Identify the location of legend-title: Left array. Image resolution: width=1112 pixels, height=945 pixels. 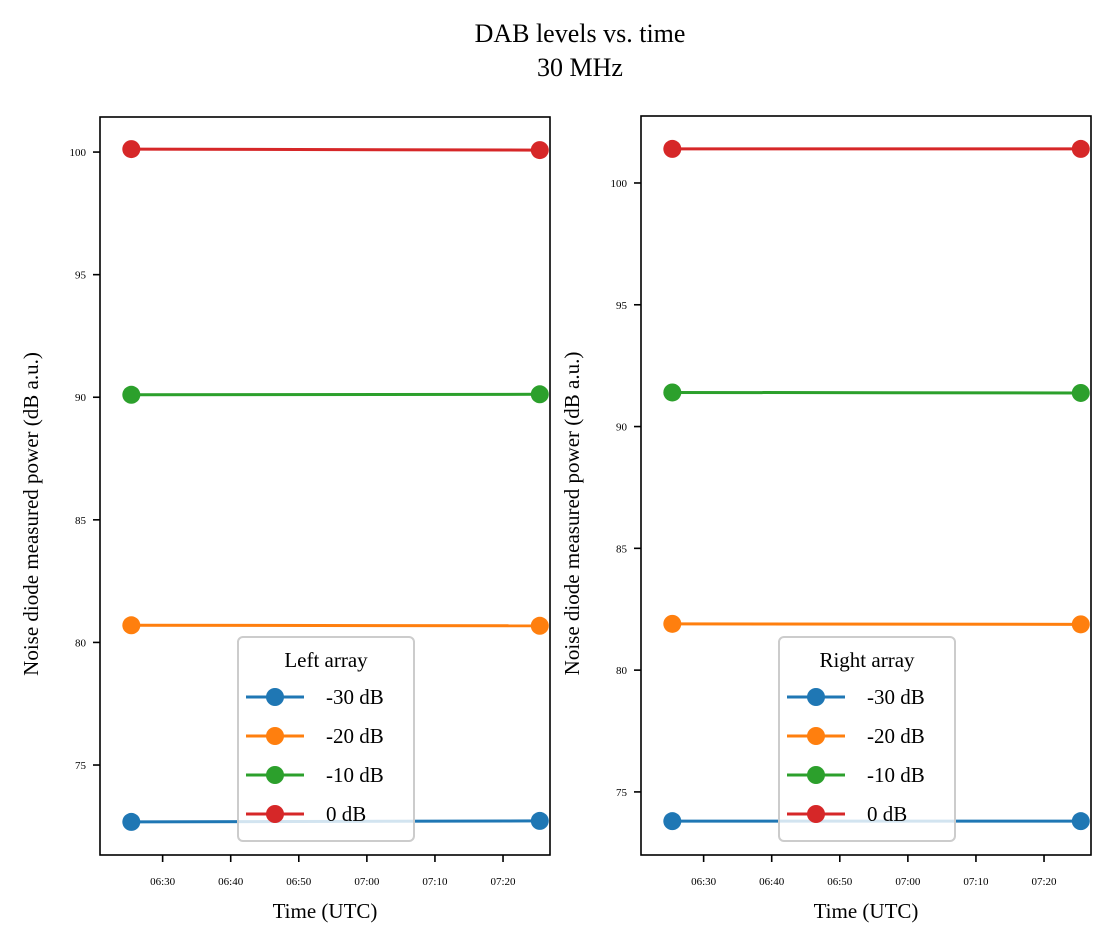
(326, 660).